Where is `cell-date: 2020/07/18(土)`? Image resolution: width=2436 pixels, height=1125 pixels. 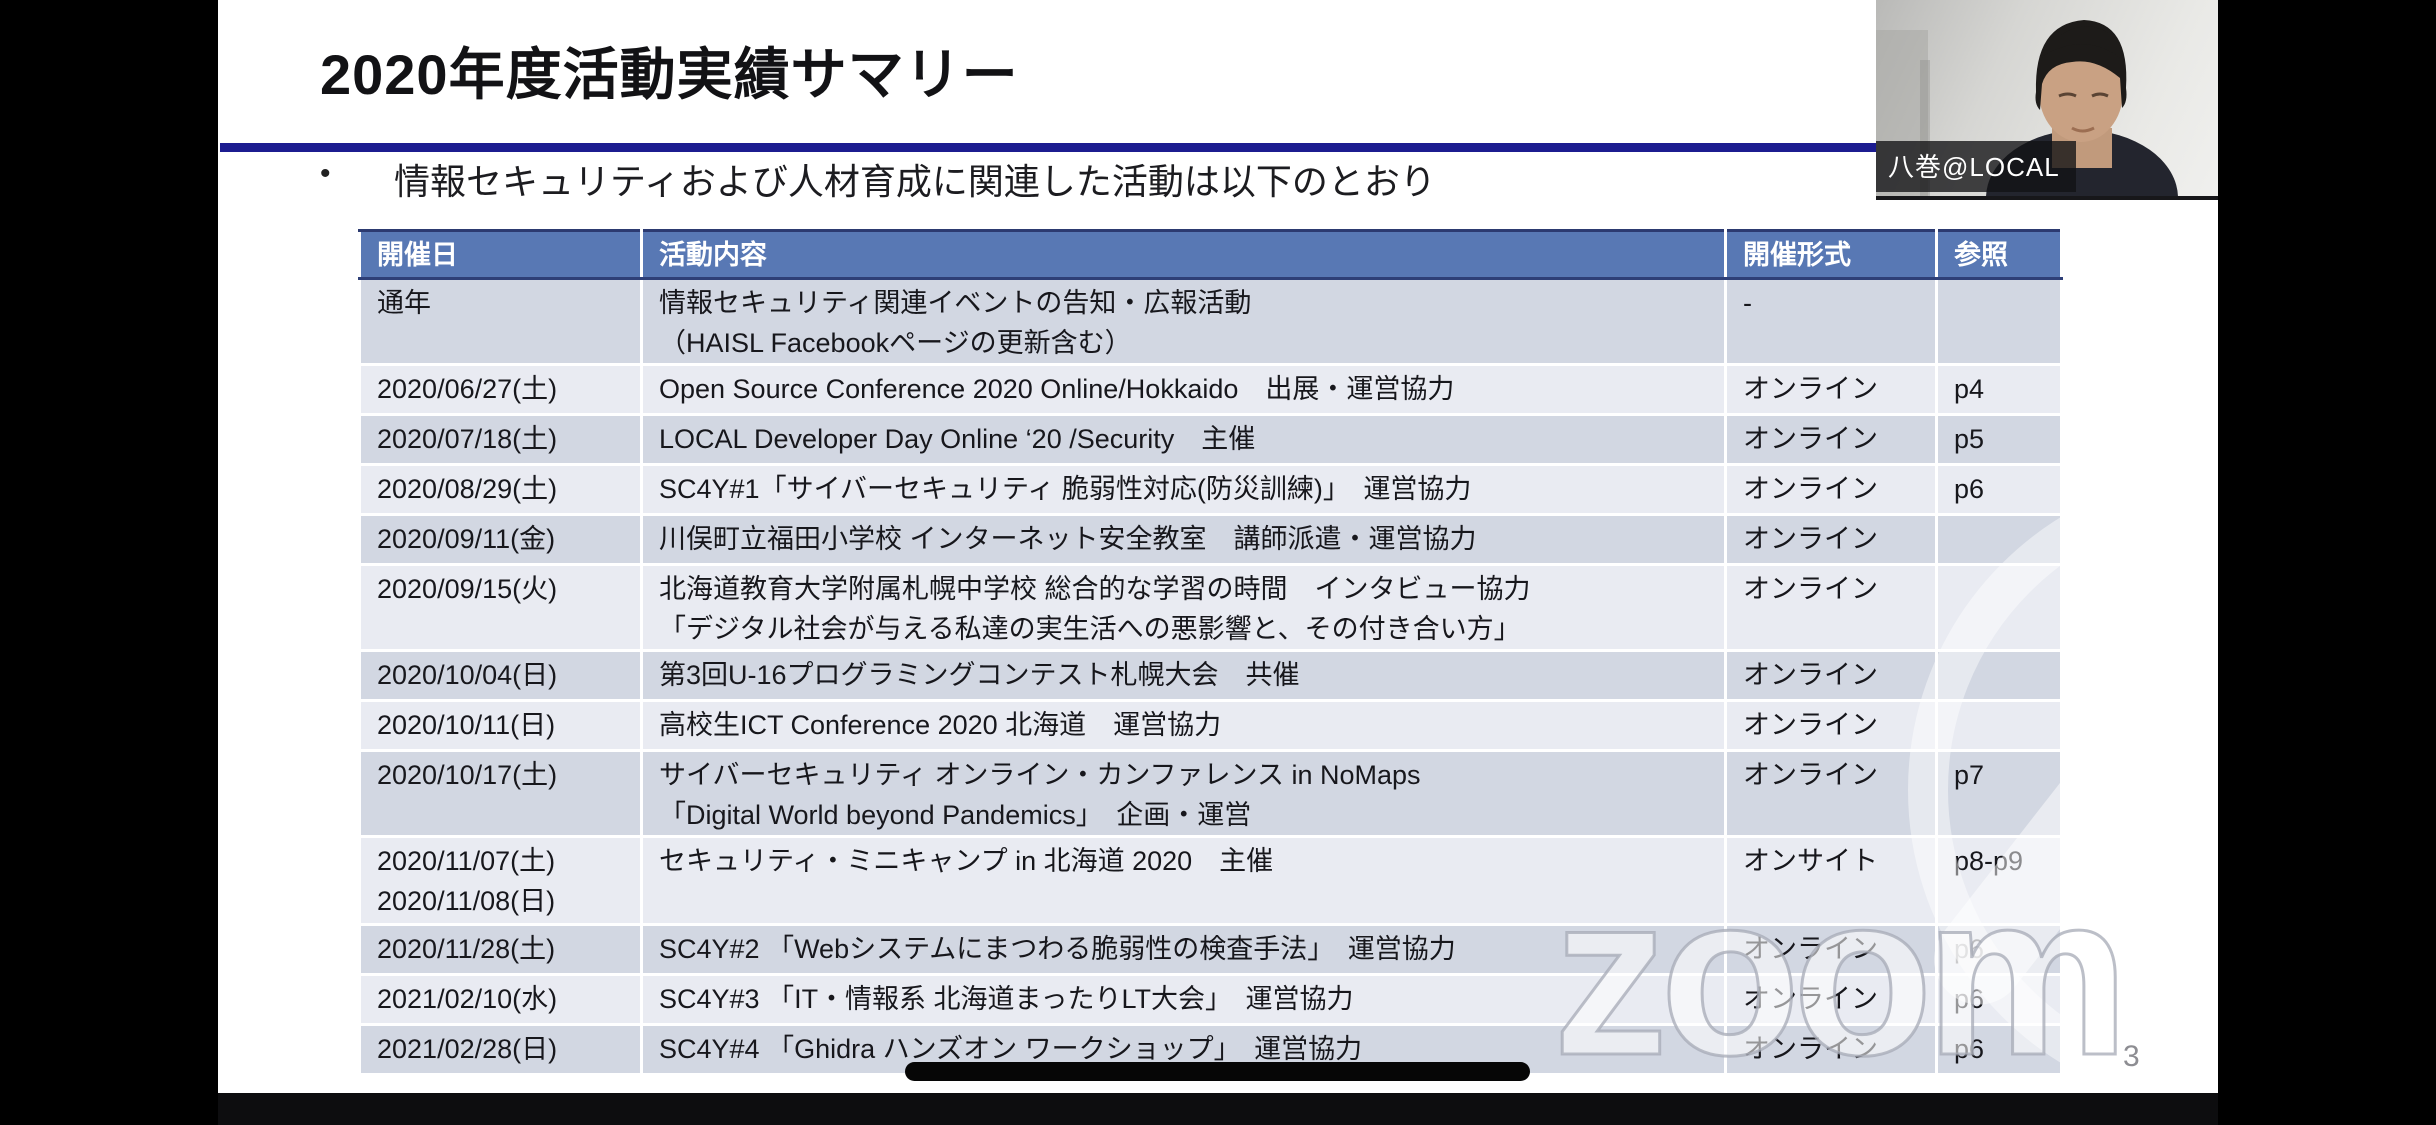 cell-date: 2020/07/18(土) is located at coordinates (500, 439).